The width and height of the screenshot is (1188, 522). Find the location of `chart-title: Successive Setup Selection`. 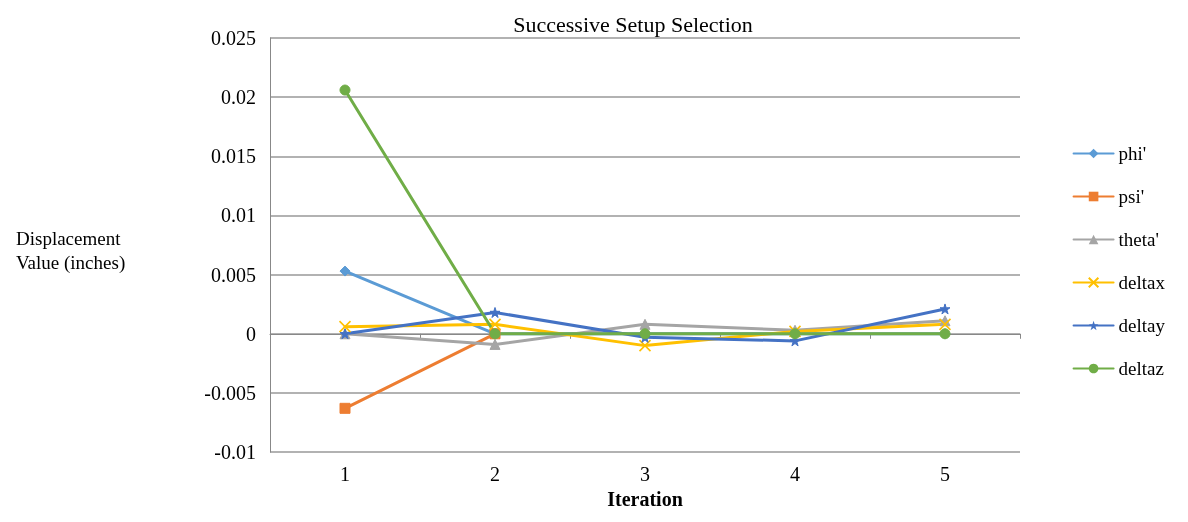

chart-title: Successive Setup Selection is located at coordinates (633, 24).